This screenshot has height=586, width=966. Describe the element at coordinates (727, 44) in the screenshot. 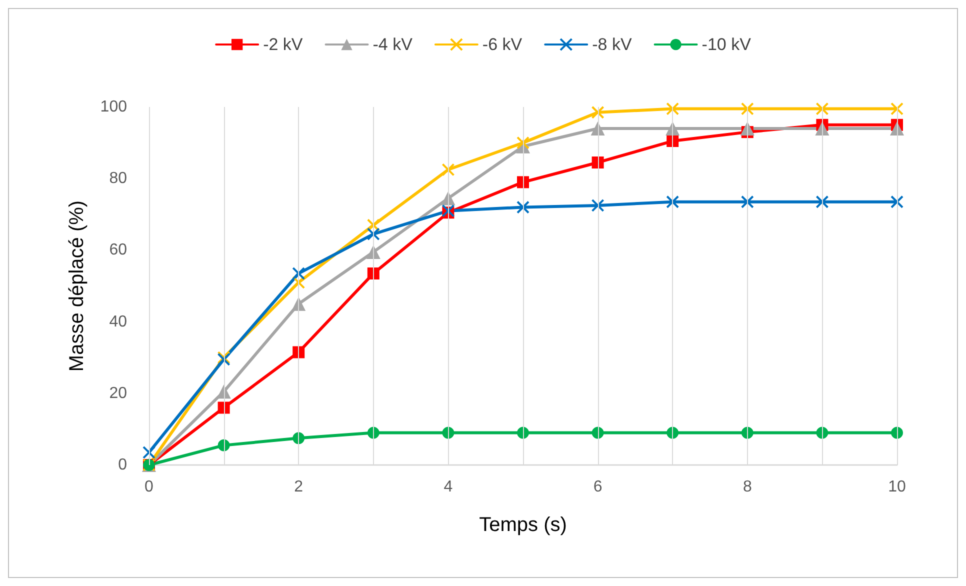

I see `legend-label: -10 kV` at that location.